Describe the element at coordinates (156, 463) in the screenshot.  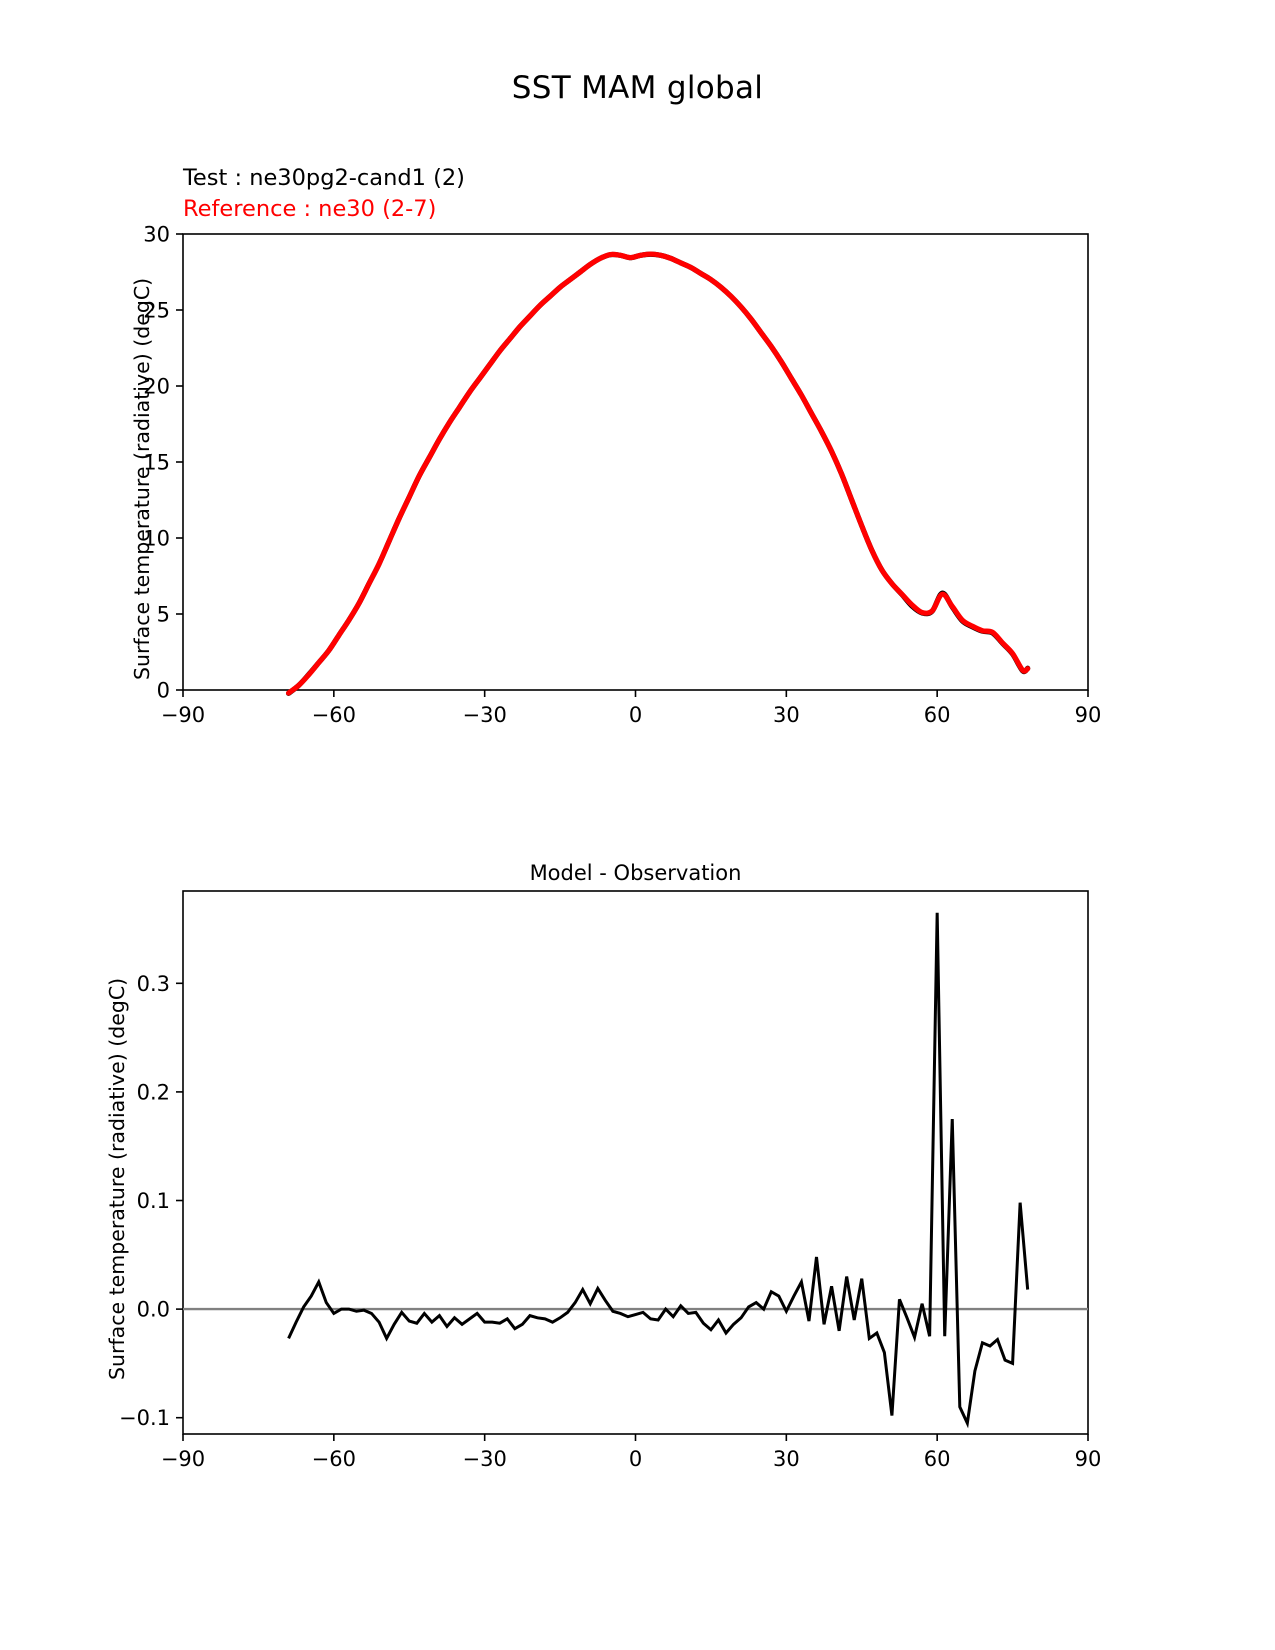
I see `y-tick-label: 15` at that location.